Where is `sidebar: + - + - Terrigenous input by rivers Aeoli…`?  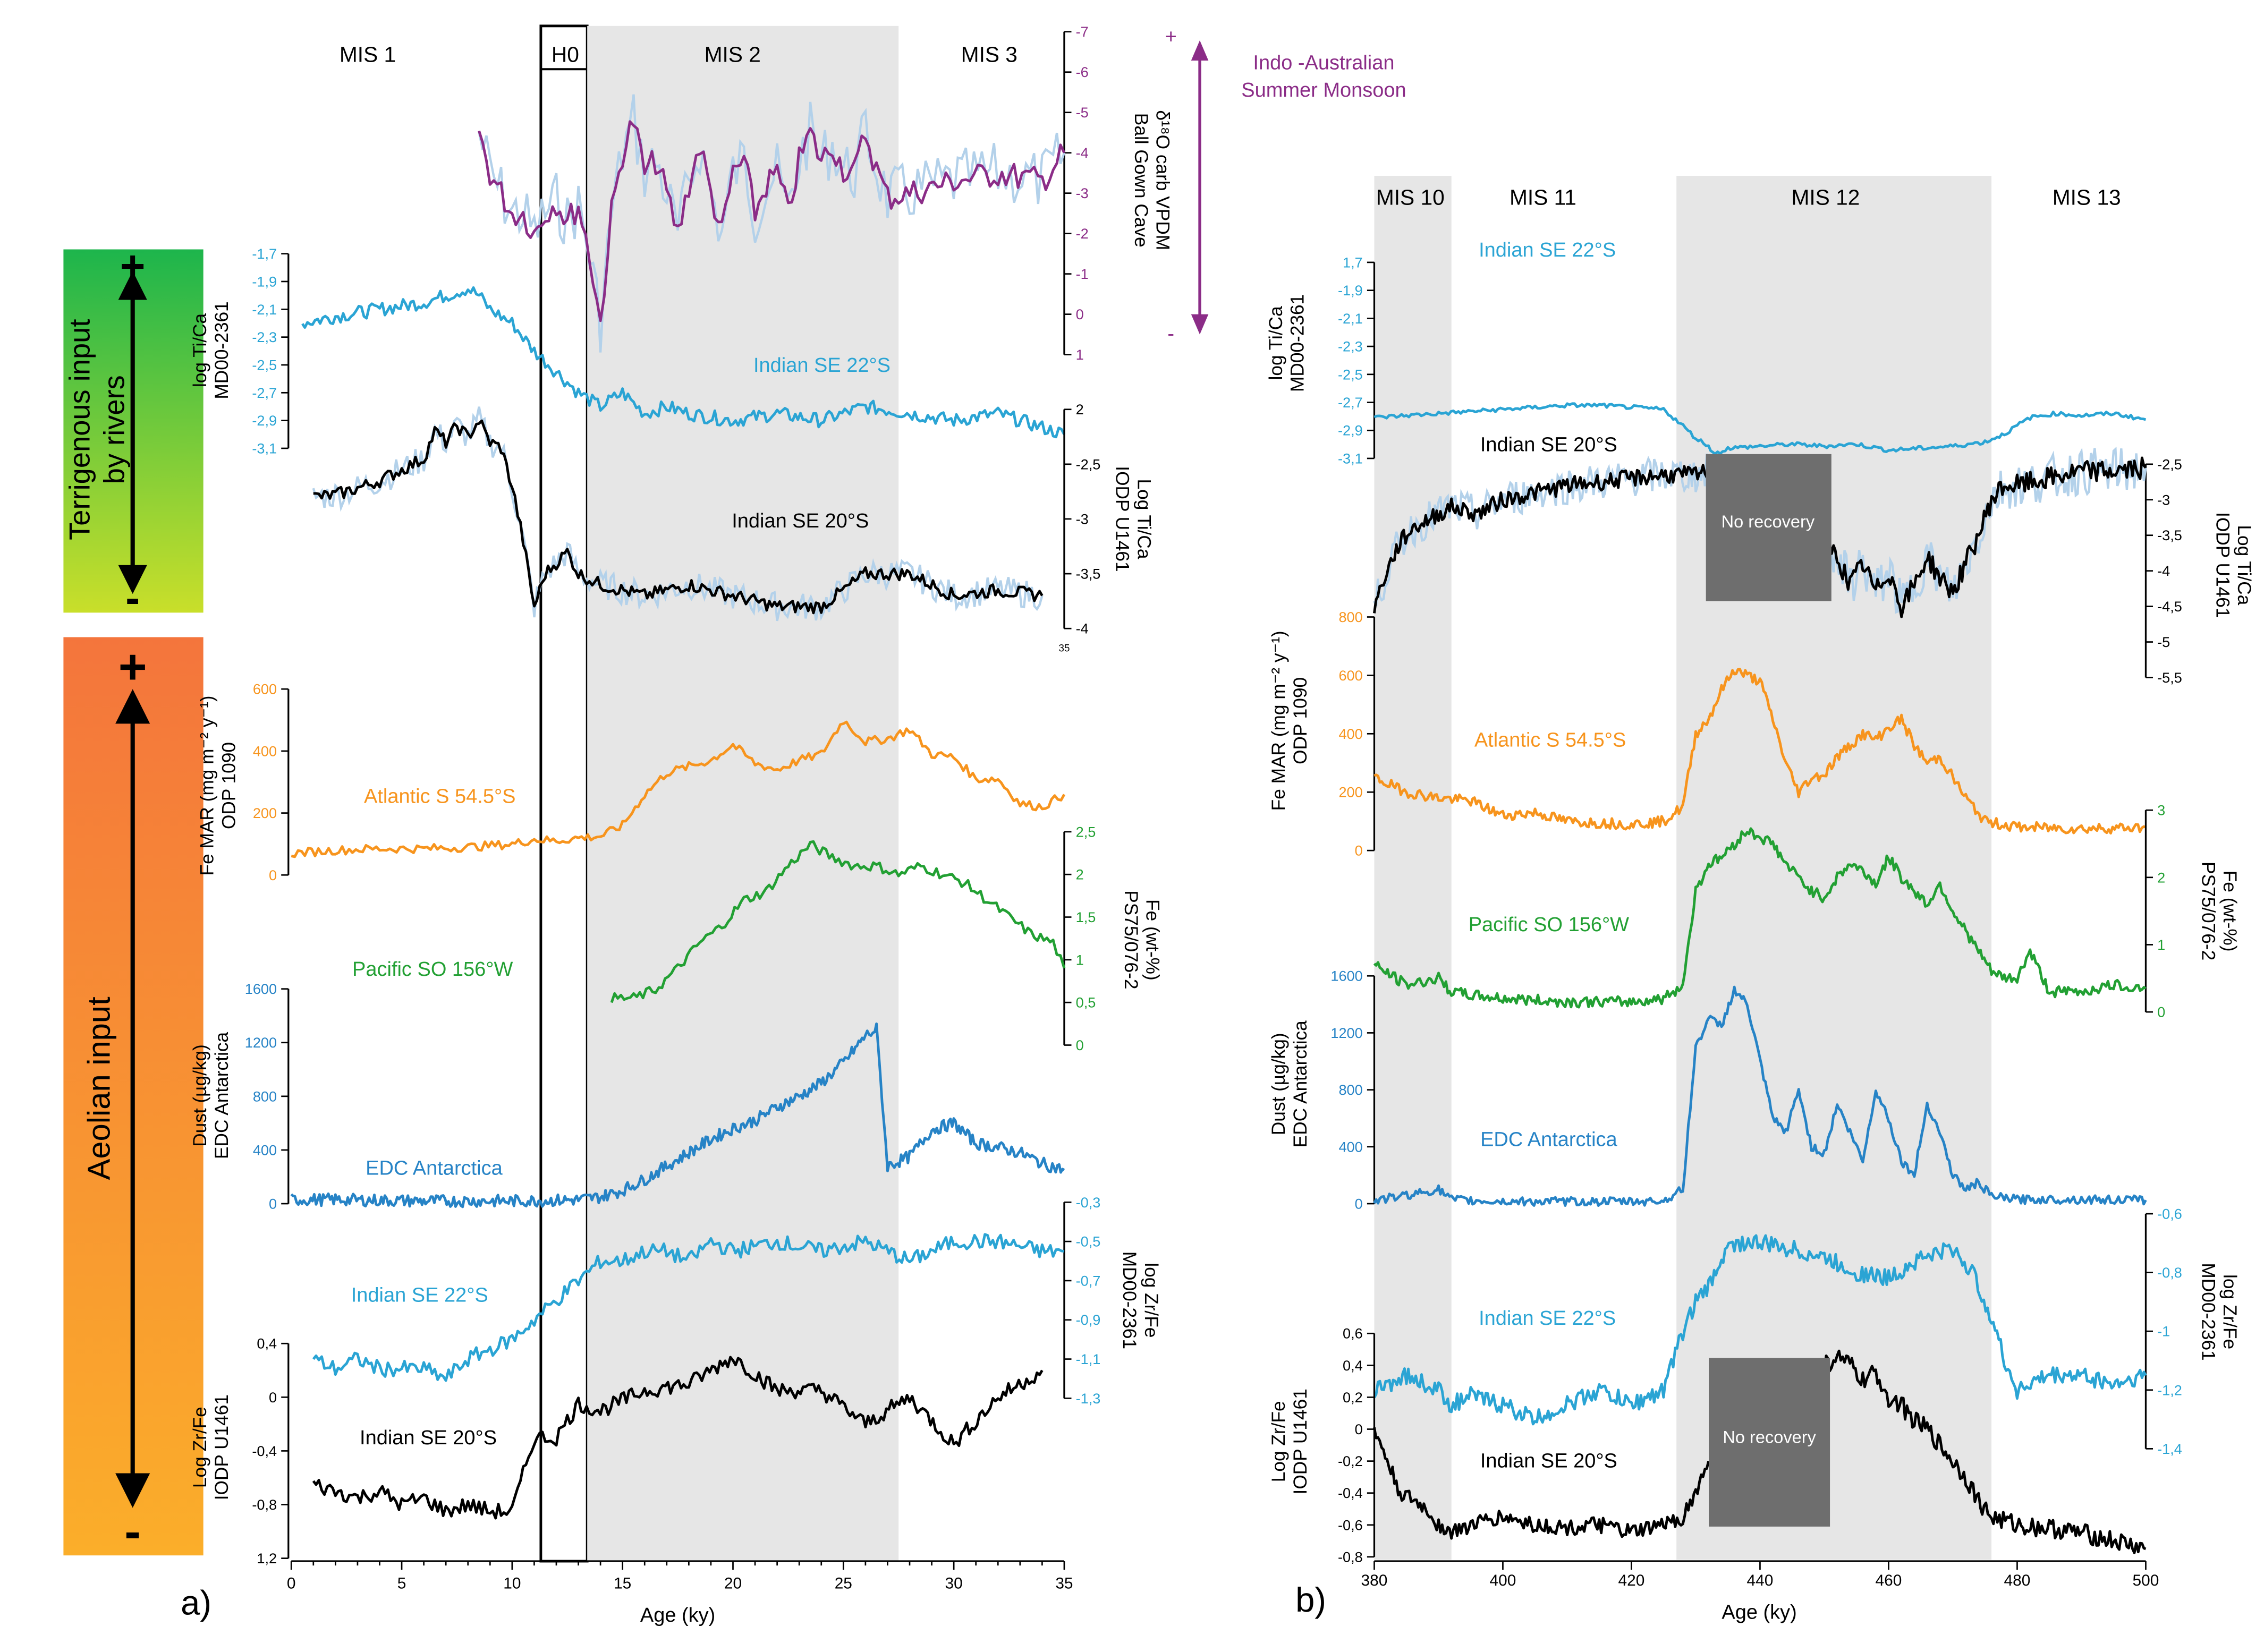
sidebar: + - + - Terrigenous input by rivers Aeoli… is located at coordinates (133, 900).